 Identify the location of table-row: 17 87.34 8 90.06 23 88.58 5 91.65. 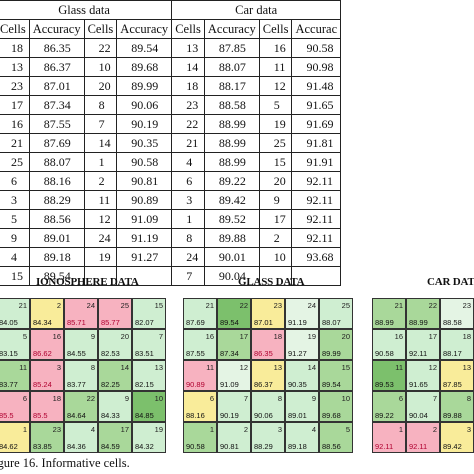
(171, 105).